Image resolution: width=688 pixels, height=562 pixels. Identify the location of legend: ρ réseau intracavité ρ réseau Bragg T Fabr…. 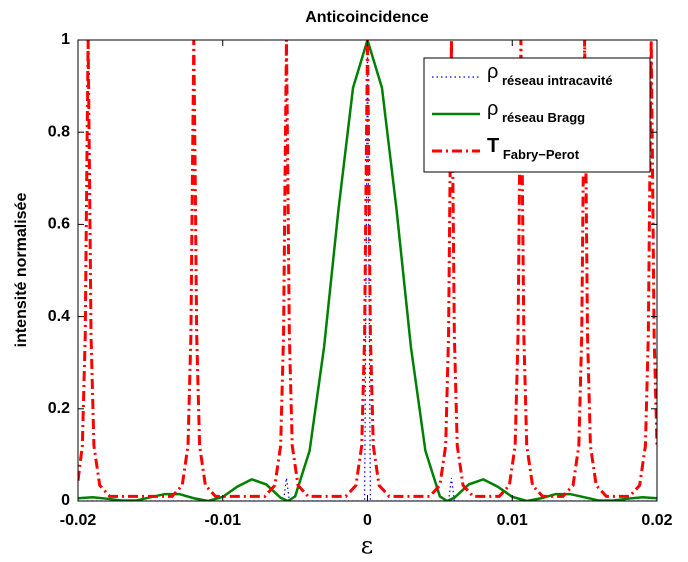
(537, 115).